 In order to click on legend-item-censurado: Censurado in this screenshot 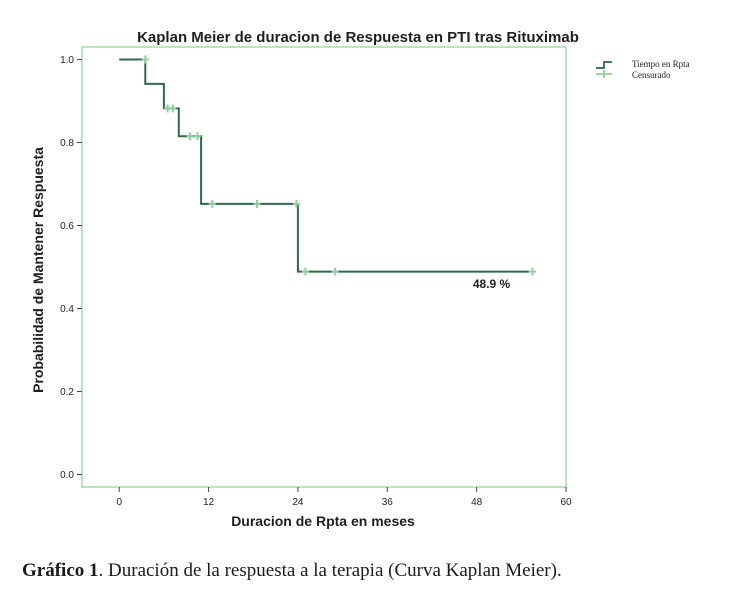, I will do `click(633, 75)`.